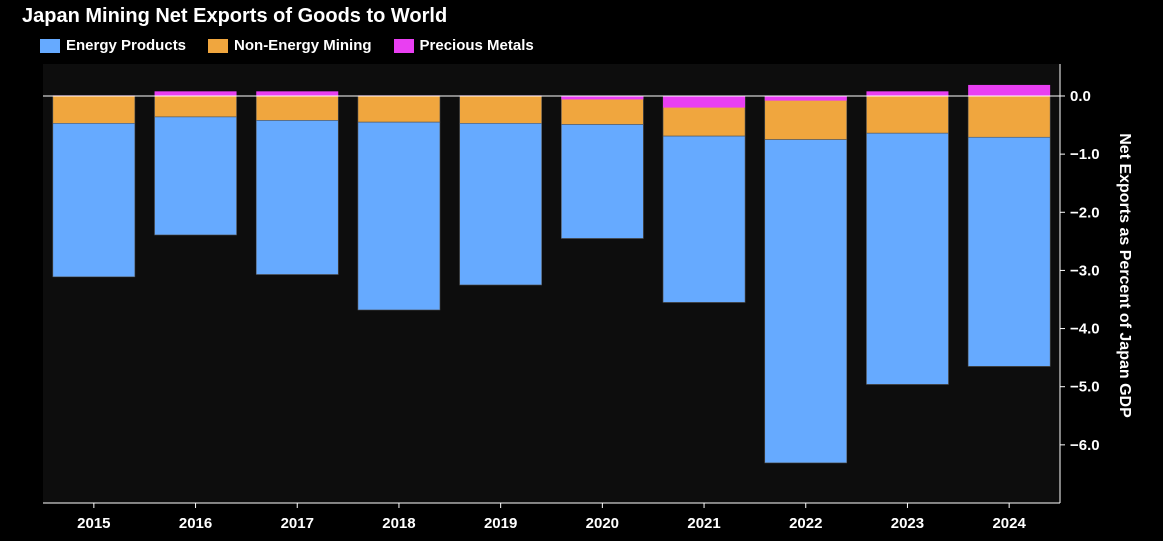 This screenshot has width=1163, height=541. I want to click on legend-item-precious: Precious Metals, so click(463, 45).